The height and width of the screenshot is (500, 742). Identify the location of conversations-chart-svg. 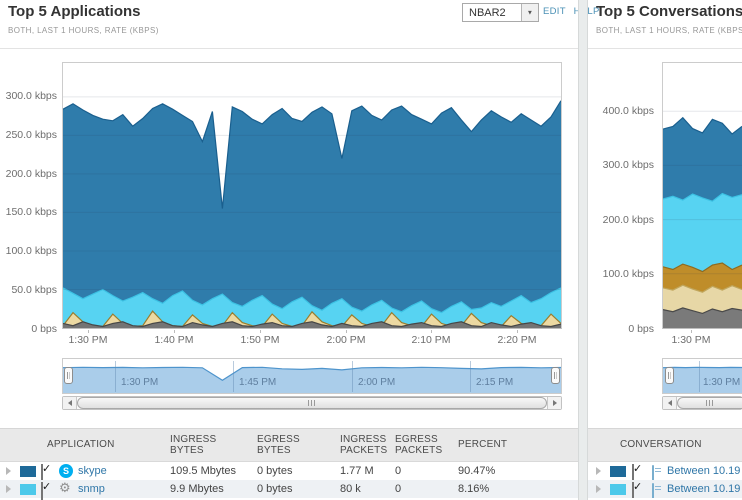
(702, 219).